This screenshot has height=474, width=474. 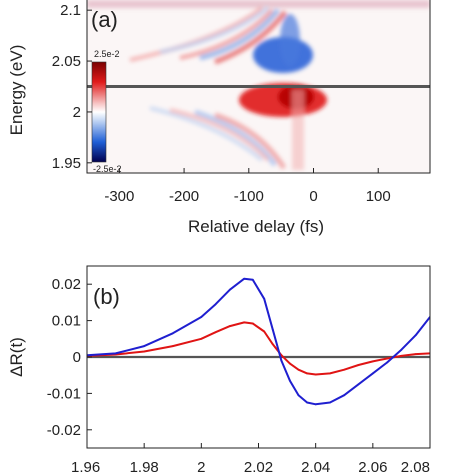 I want to click on panel-b-y-tick-label: 0.01, so click(x=66, y=321).